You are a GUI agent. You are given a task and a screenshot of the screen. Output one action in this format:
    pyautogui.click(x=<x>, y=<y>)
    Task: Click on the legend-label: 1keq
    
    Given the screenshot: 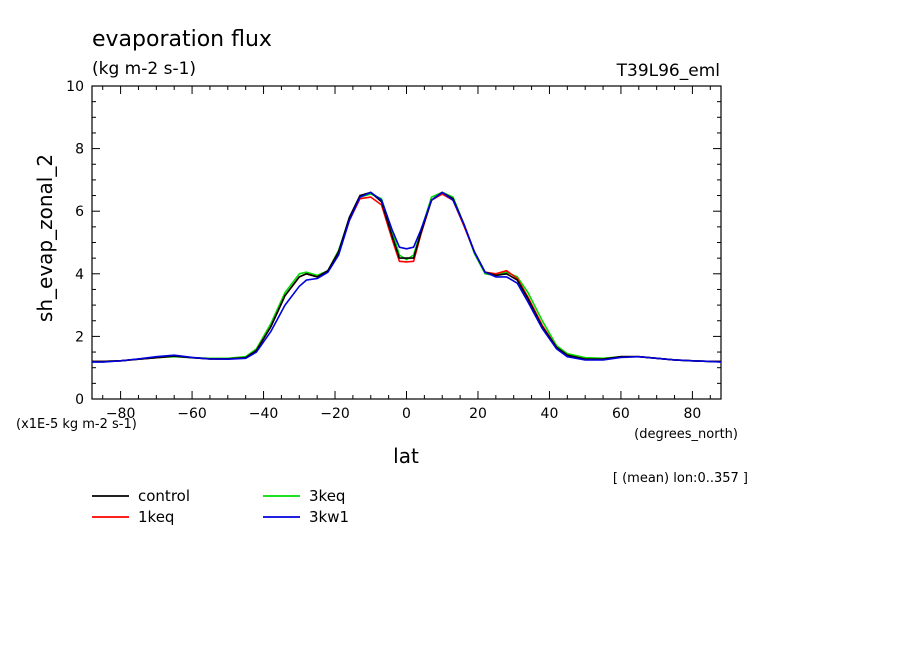 What is the action you would take?
    pyautogui.click(x=156, y=517)
    